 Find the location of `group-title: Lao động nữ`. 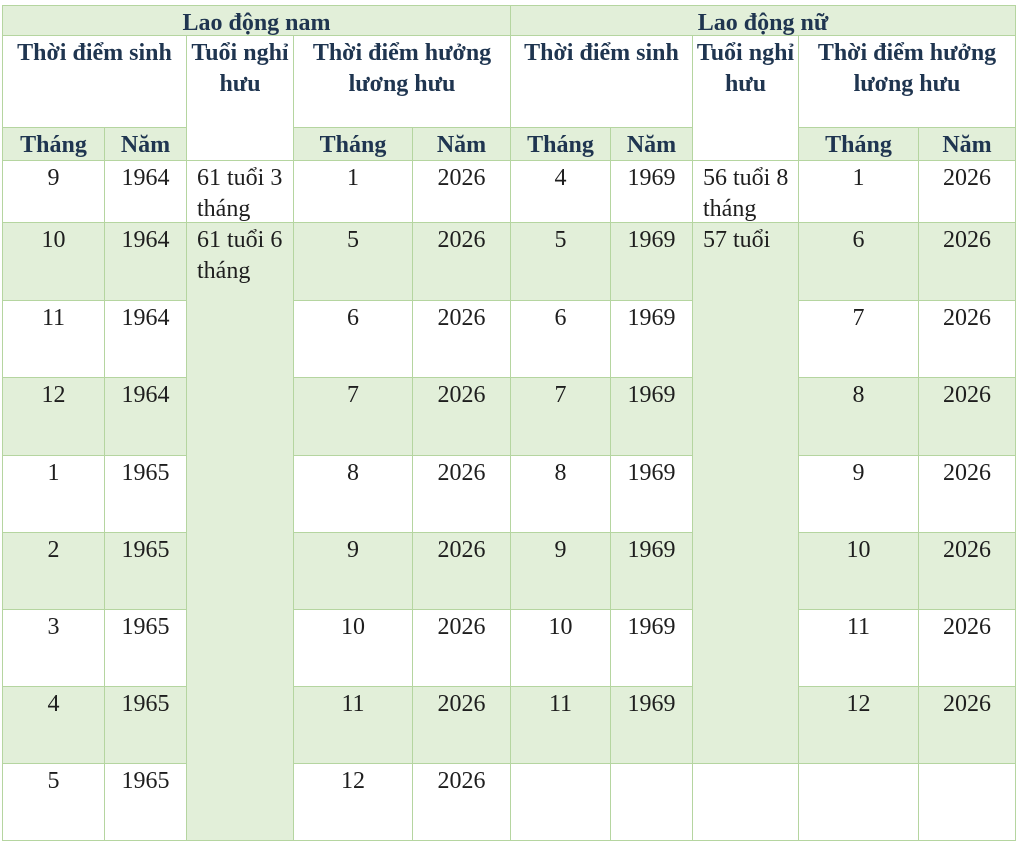

group-title: Lao động nữ is located at coordinates (763, 20).